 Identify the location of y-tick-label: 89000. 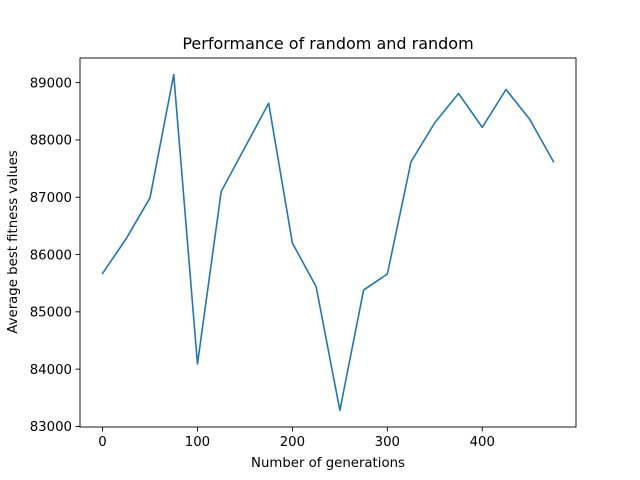
(51, 83).